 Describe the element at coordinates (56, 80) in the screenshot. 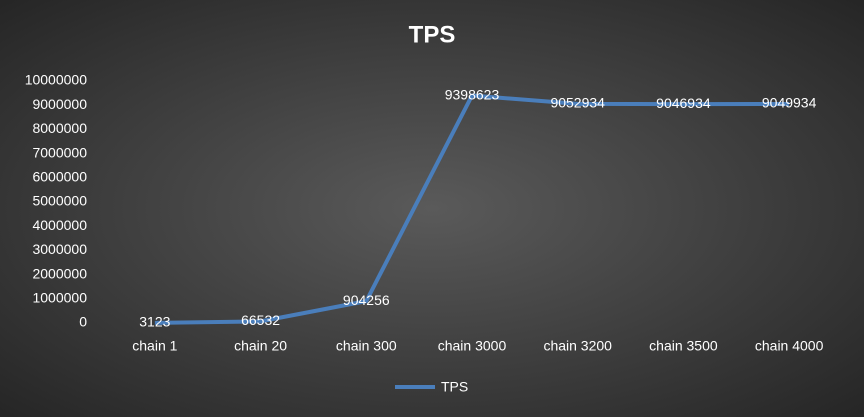

I see `y-tick-label: 10000000` at that location.